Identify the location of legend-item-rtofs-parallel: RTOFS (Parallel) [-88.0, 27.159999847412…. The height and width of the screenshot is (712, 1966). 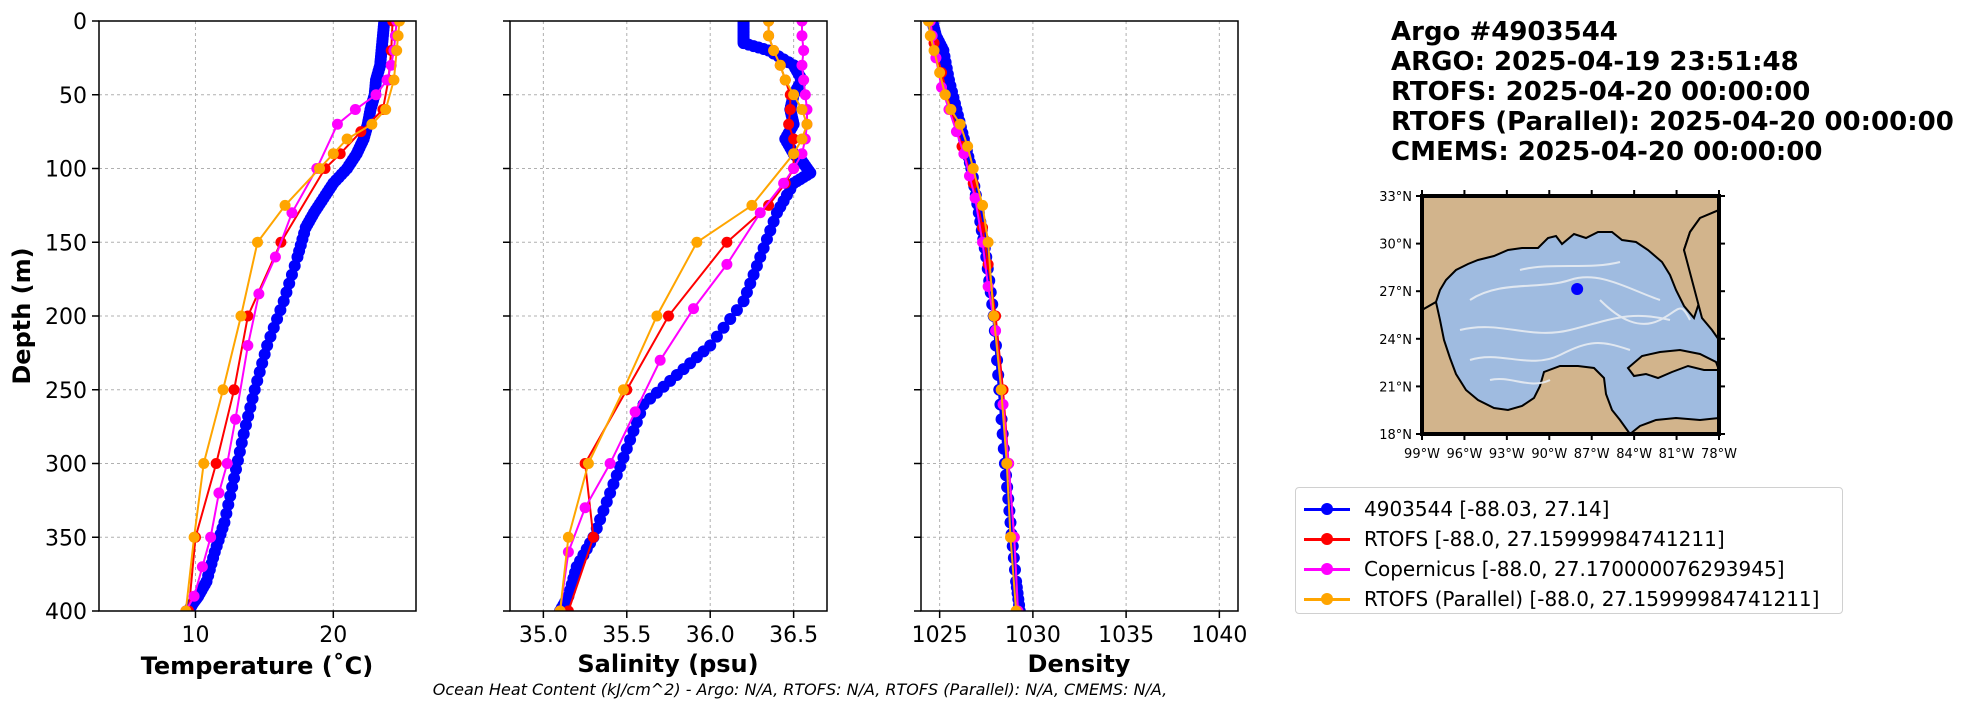
(1561, 599).